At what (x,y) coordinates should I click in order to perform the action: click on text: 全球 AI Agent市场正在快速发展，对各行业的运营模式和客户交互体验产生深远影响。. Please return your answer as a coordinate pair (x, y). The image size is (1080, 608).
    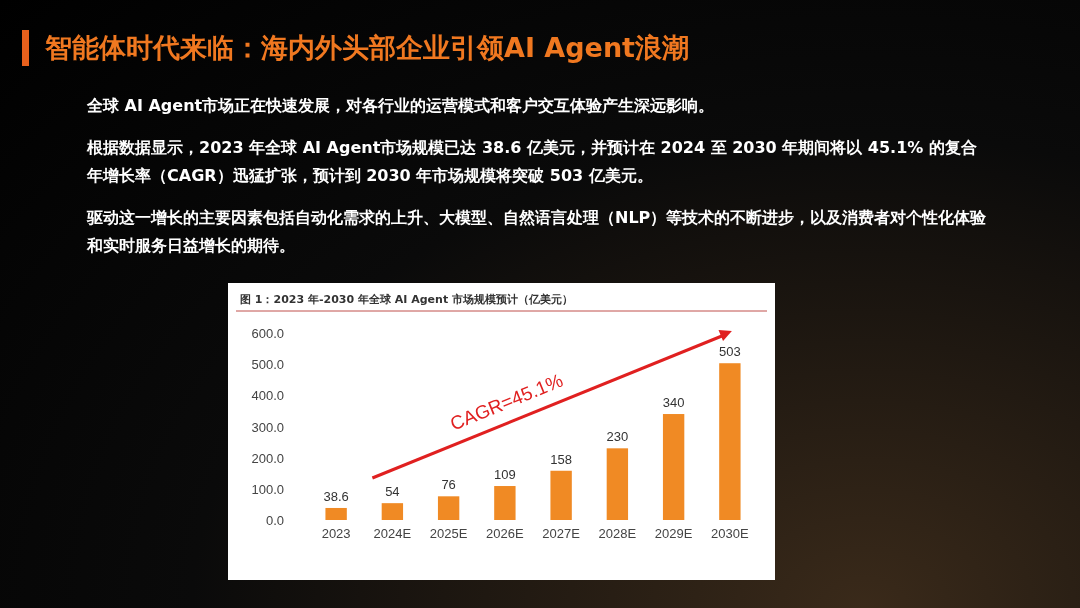
    Looking at the image, I should click on (401, 106).